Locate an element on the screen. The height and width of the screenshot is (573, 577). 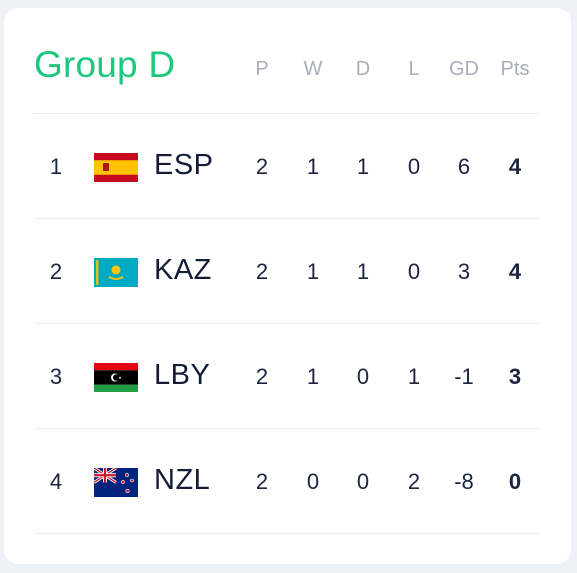
stat-won: 0 is located at coordinates (313, 481).